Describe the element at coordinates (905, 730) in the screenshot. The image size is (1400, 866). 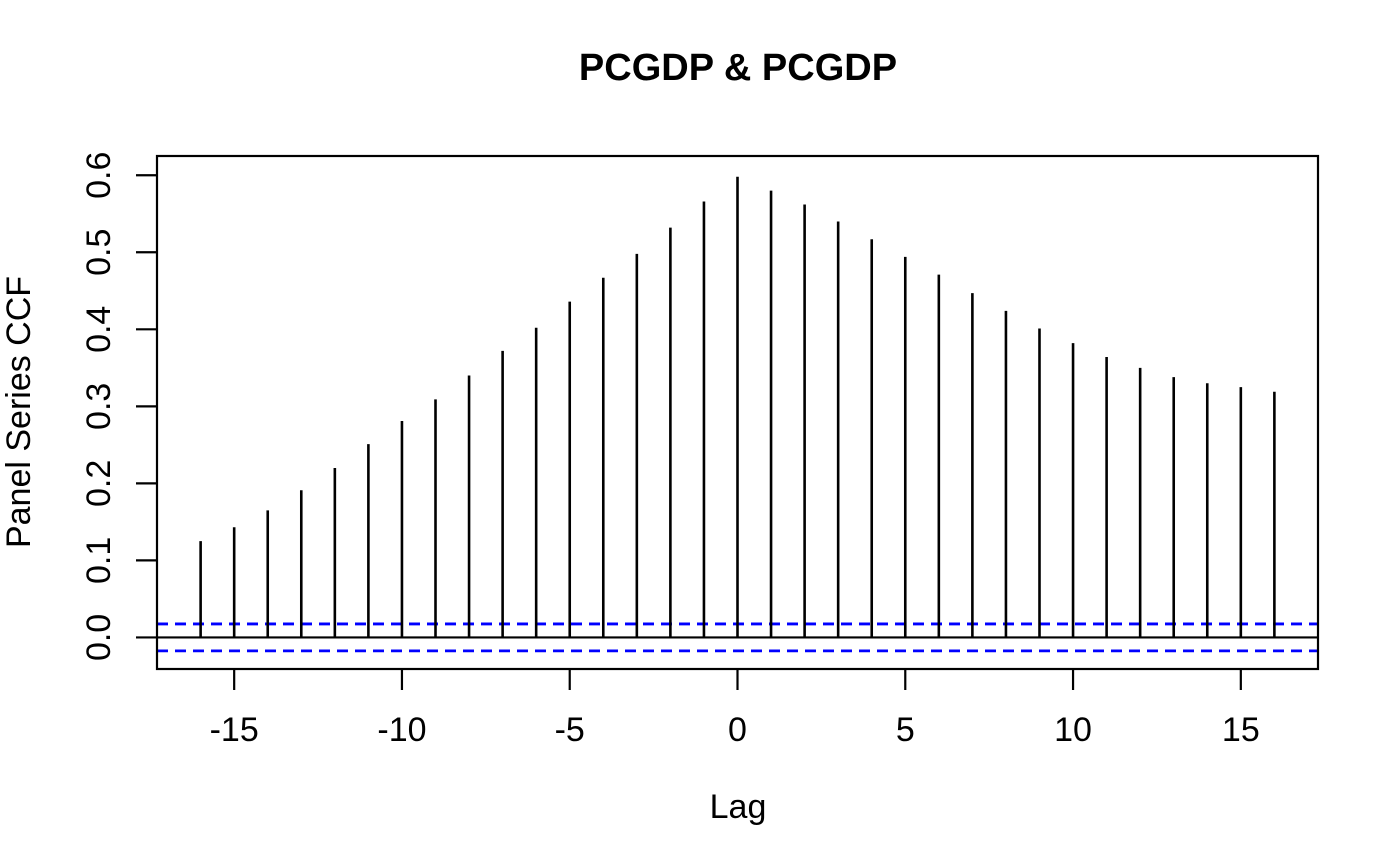
I see `x-tick-label: 5` at that location.